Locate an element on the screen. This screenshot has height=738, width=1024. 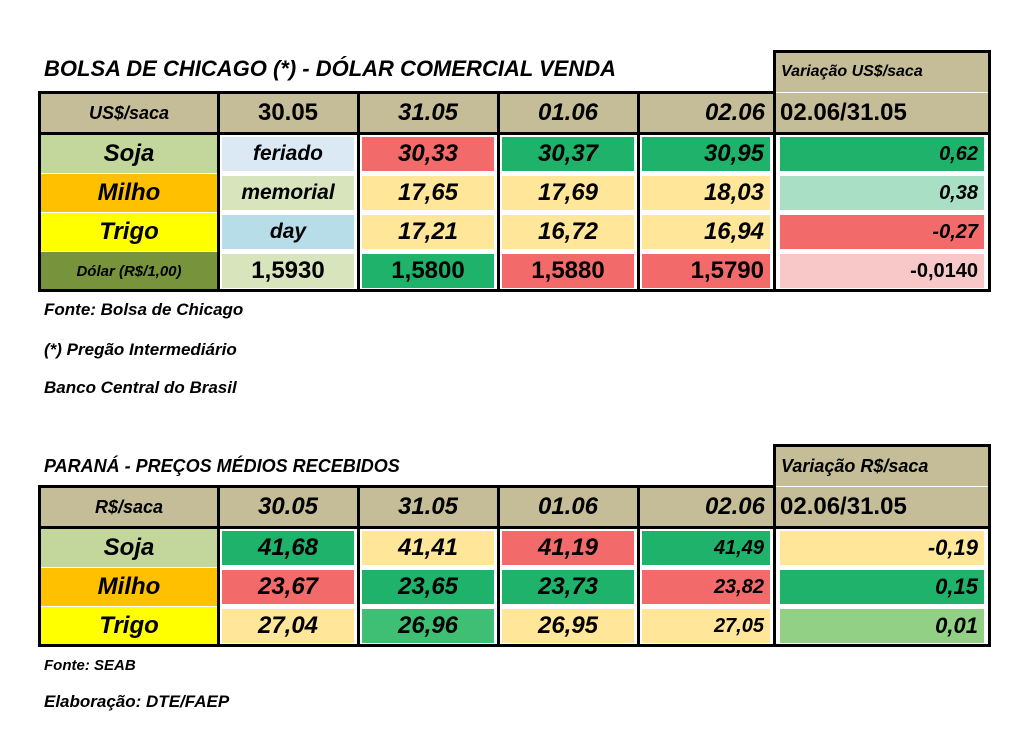
parana-soja-01-06: 41,19 is located at coordinates (568, 548).